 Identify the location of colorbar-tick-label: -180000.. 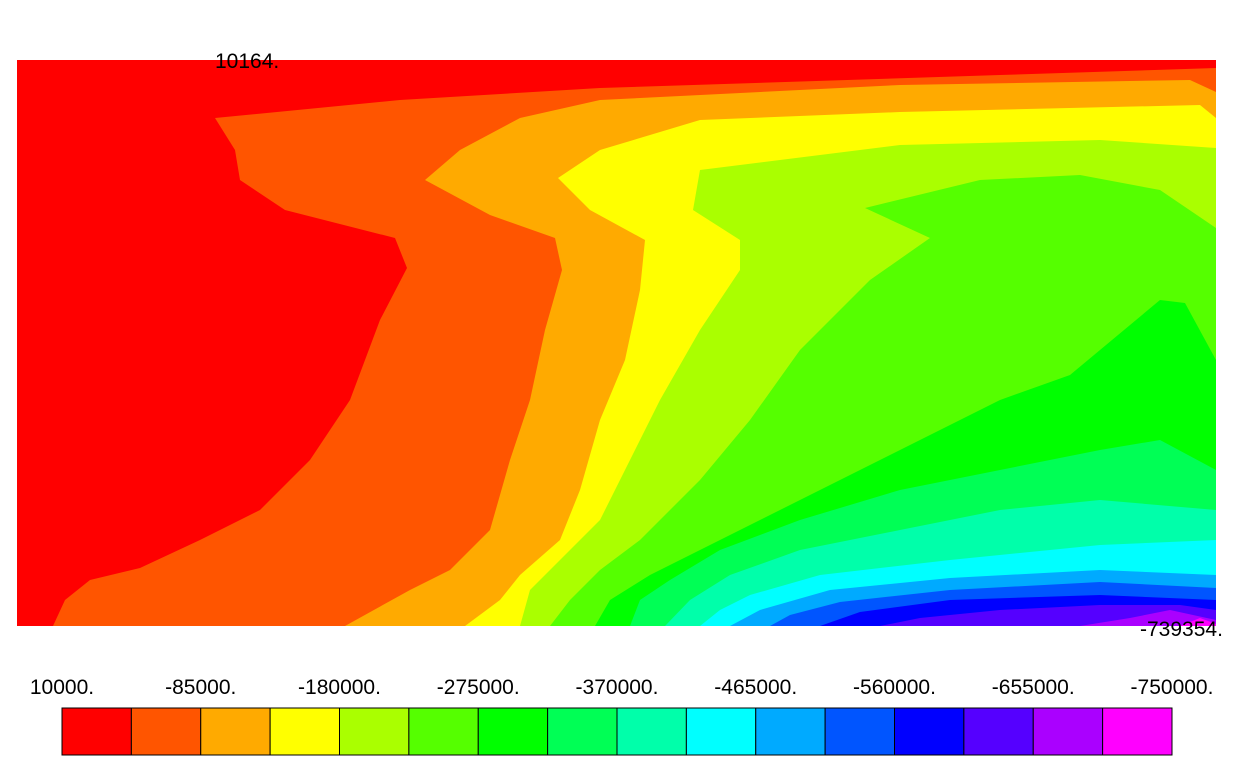
(339, 687).